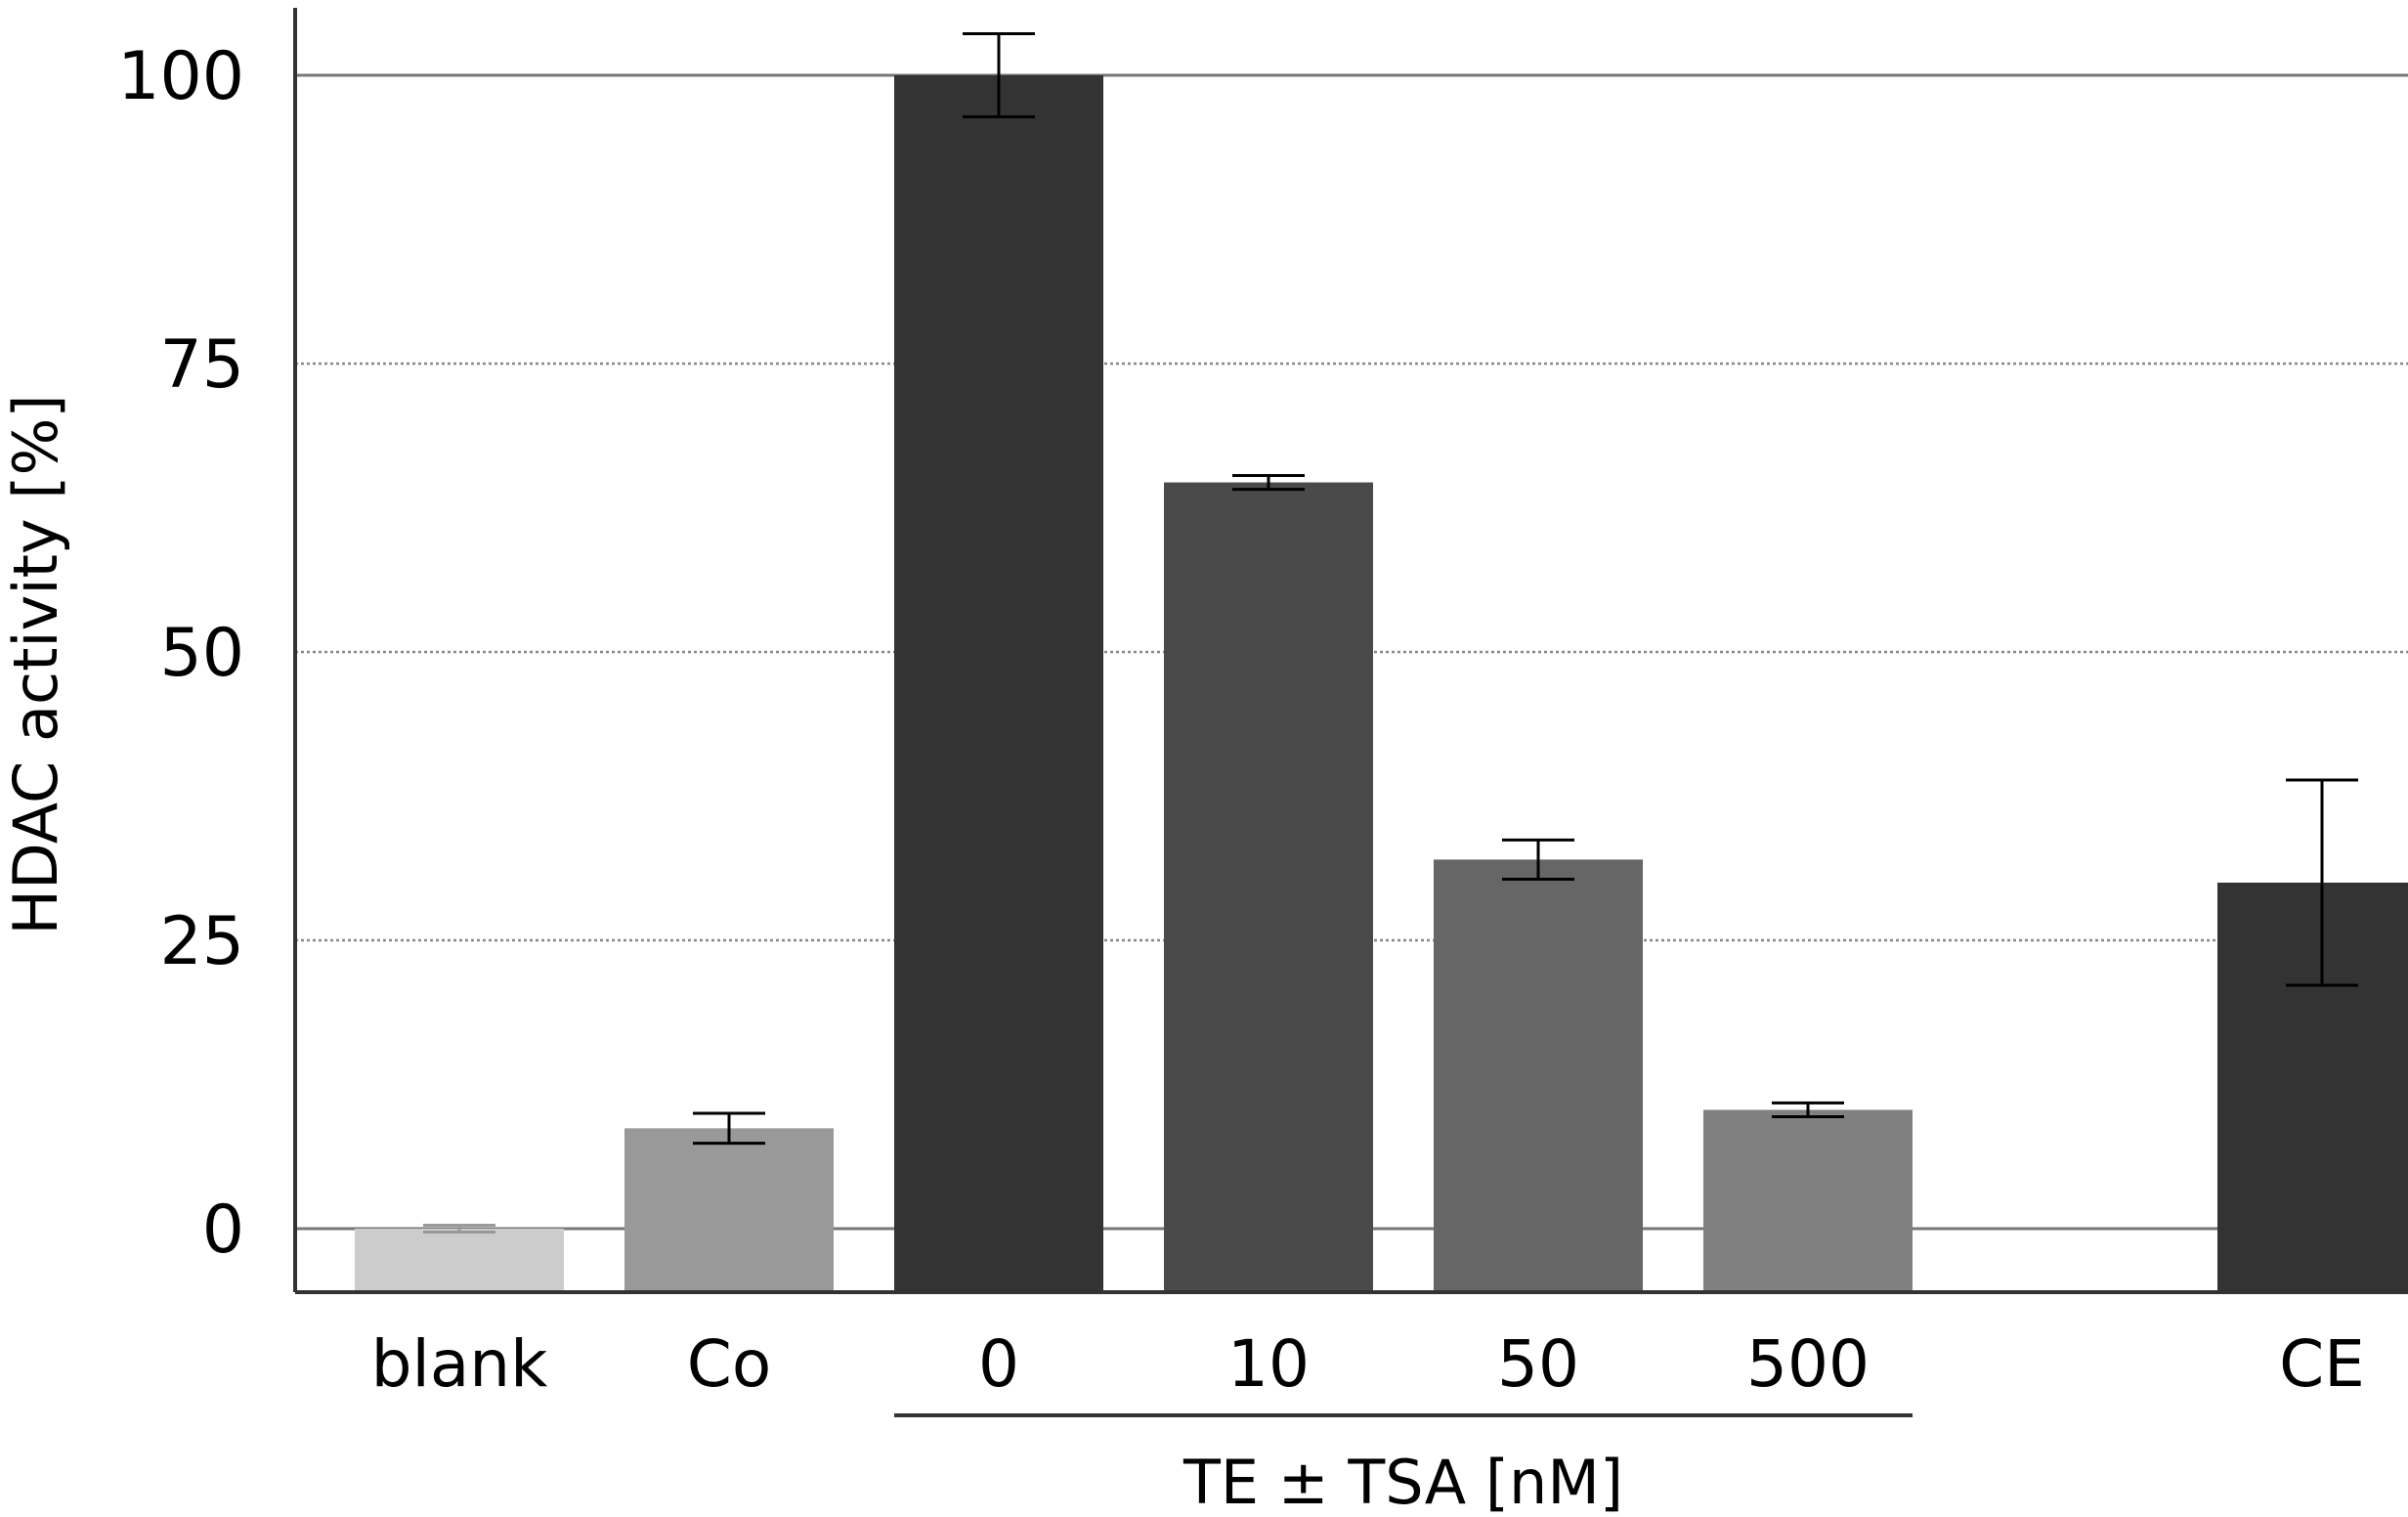 This screenshot has height=1517, width=2408. Describe the element at coordinates (729, 1364) in the screenshot. I see `category-label-Co: Co` at that location.